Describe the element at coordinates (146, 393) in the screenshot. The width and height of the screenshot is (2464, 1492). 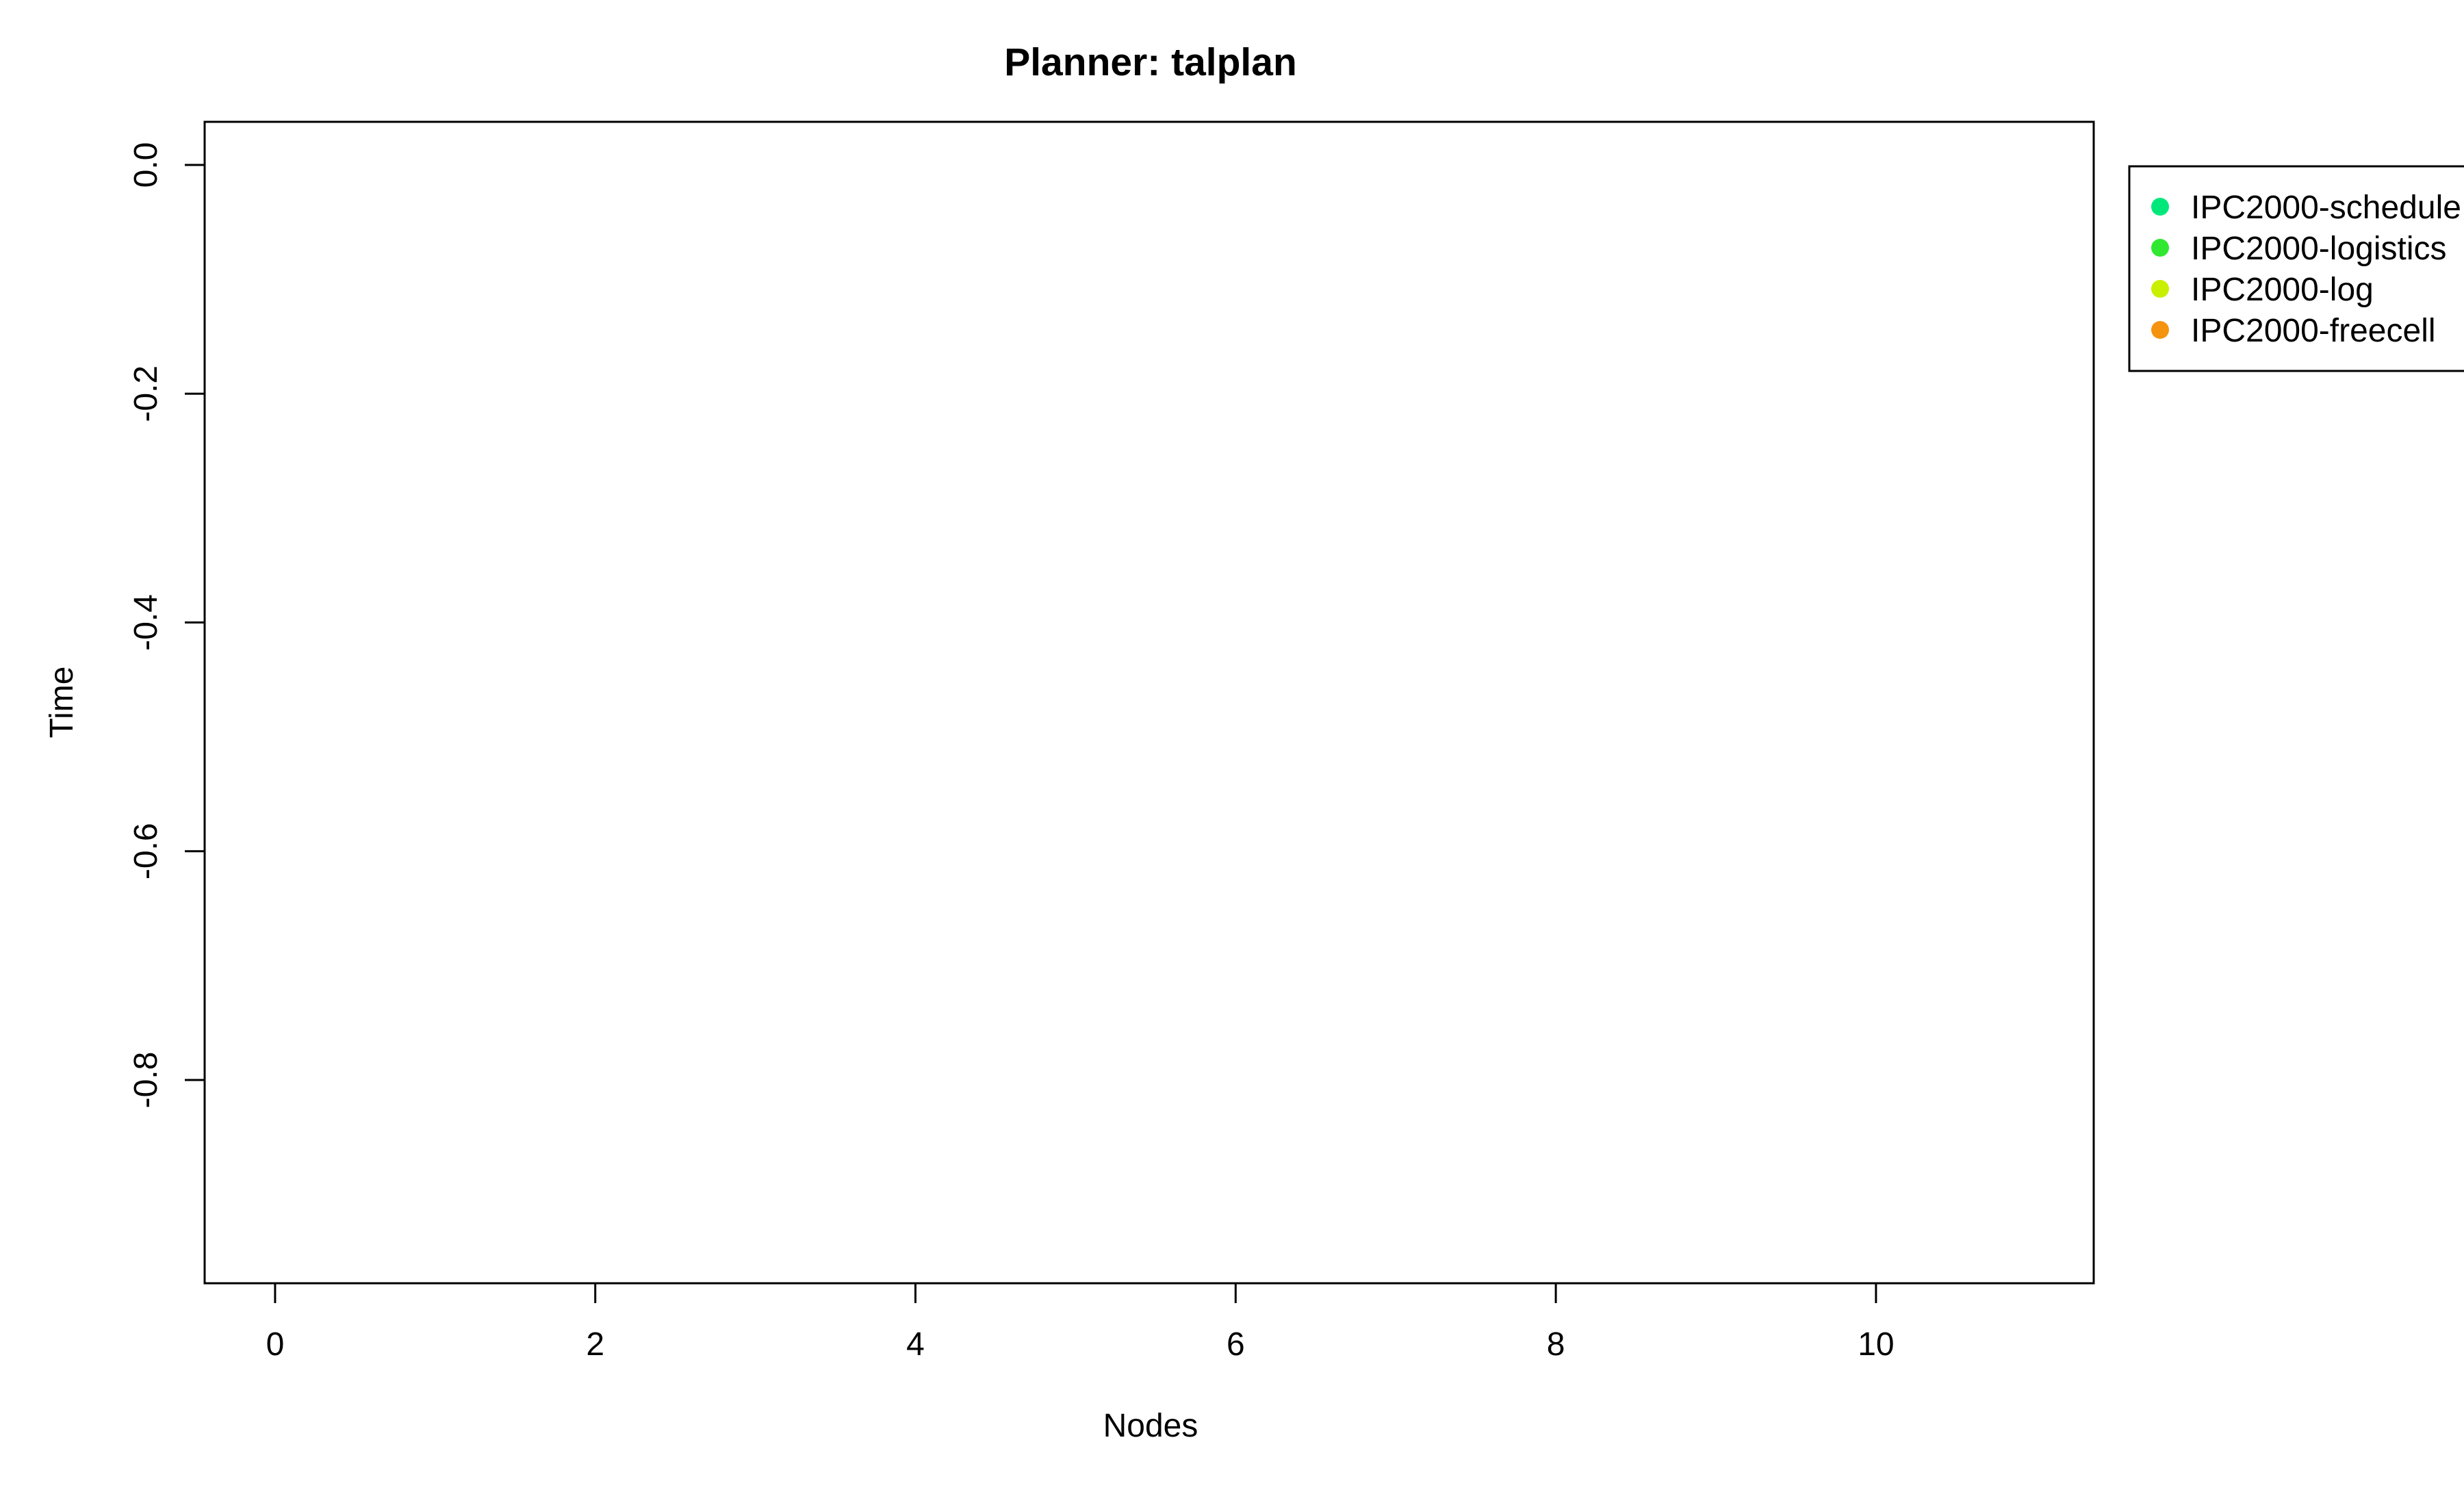
I see `y-tick-label: -0.2` at that location.